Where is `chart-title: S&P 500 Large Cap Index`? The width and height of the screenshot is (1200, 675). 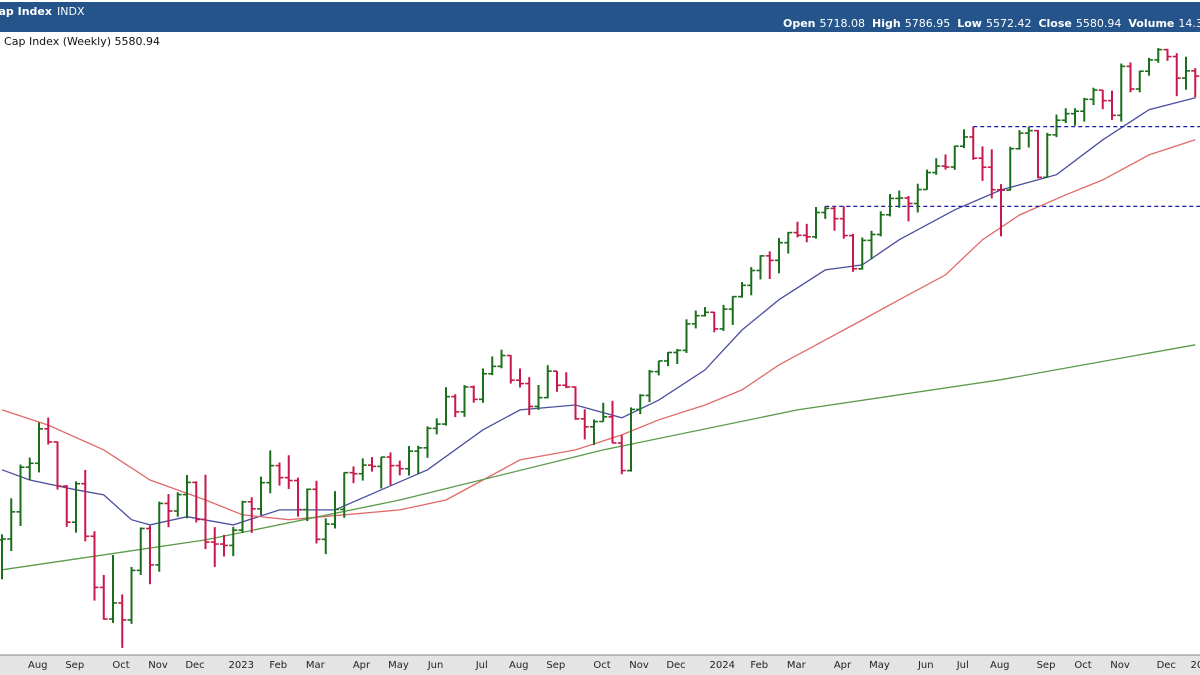
chart-title: S&P 500 Large Cap Index is located at coordinates (26, 11).